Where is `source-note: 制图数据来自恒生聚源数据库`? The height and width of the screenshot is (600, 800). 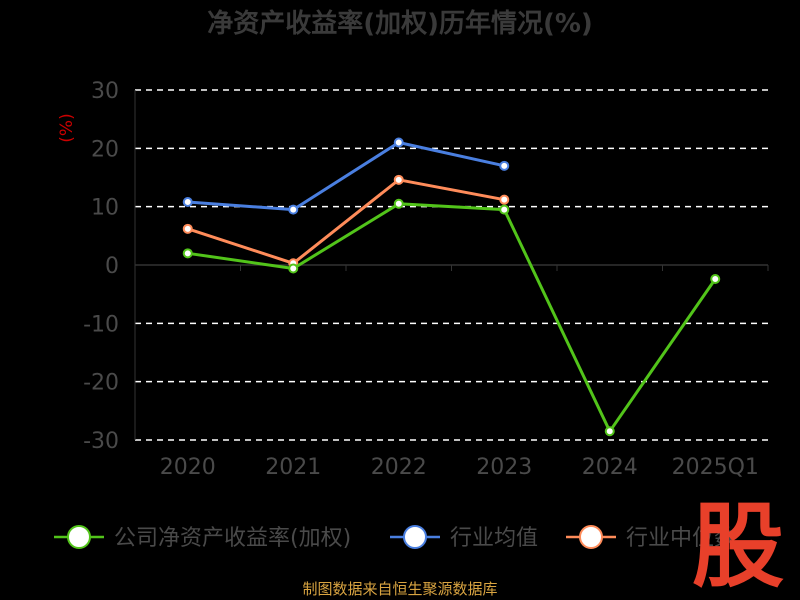 source-note: 制图数据来自恒生聚源数据库 is located at coordinates (399, 589).